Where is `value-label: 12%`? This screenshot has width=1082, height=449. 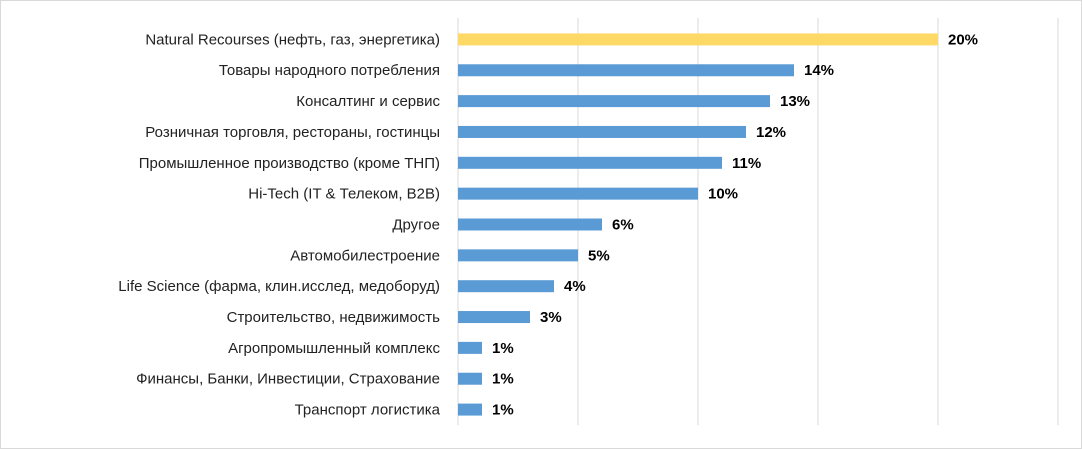
value-label: 12% is located at coordinates (771, 132).